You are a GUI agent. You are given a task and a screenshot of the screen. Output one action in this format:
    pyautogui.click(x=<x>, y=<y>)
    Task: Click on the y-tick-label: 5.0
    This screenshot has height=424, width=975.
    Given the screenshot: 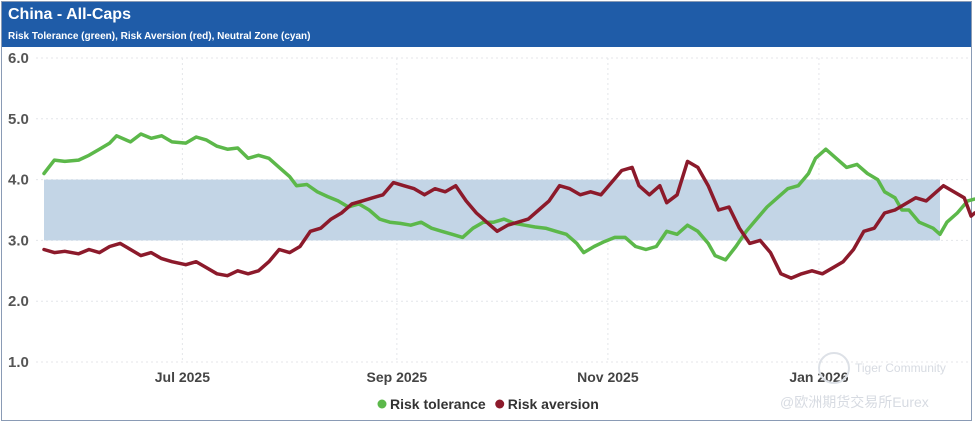 What is the action you would take?
    pyautogui.click(x=18, y=119)
    